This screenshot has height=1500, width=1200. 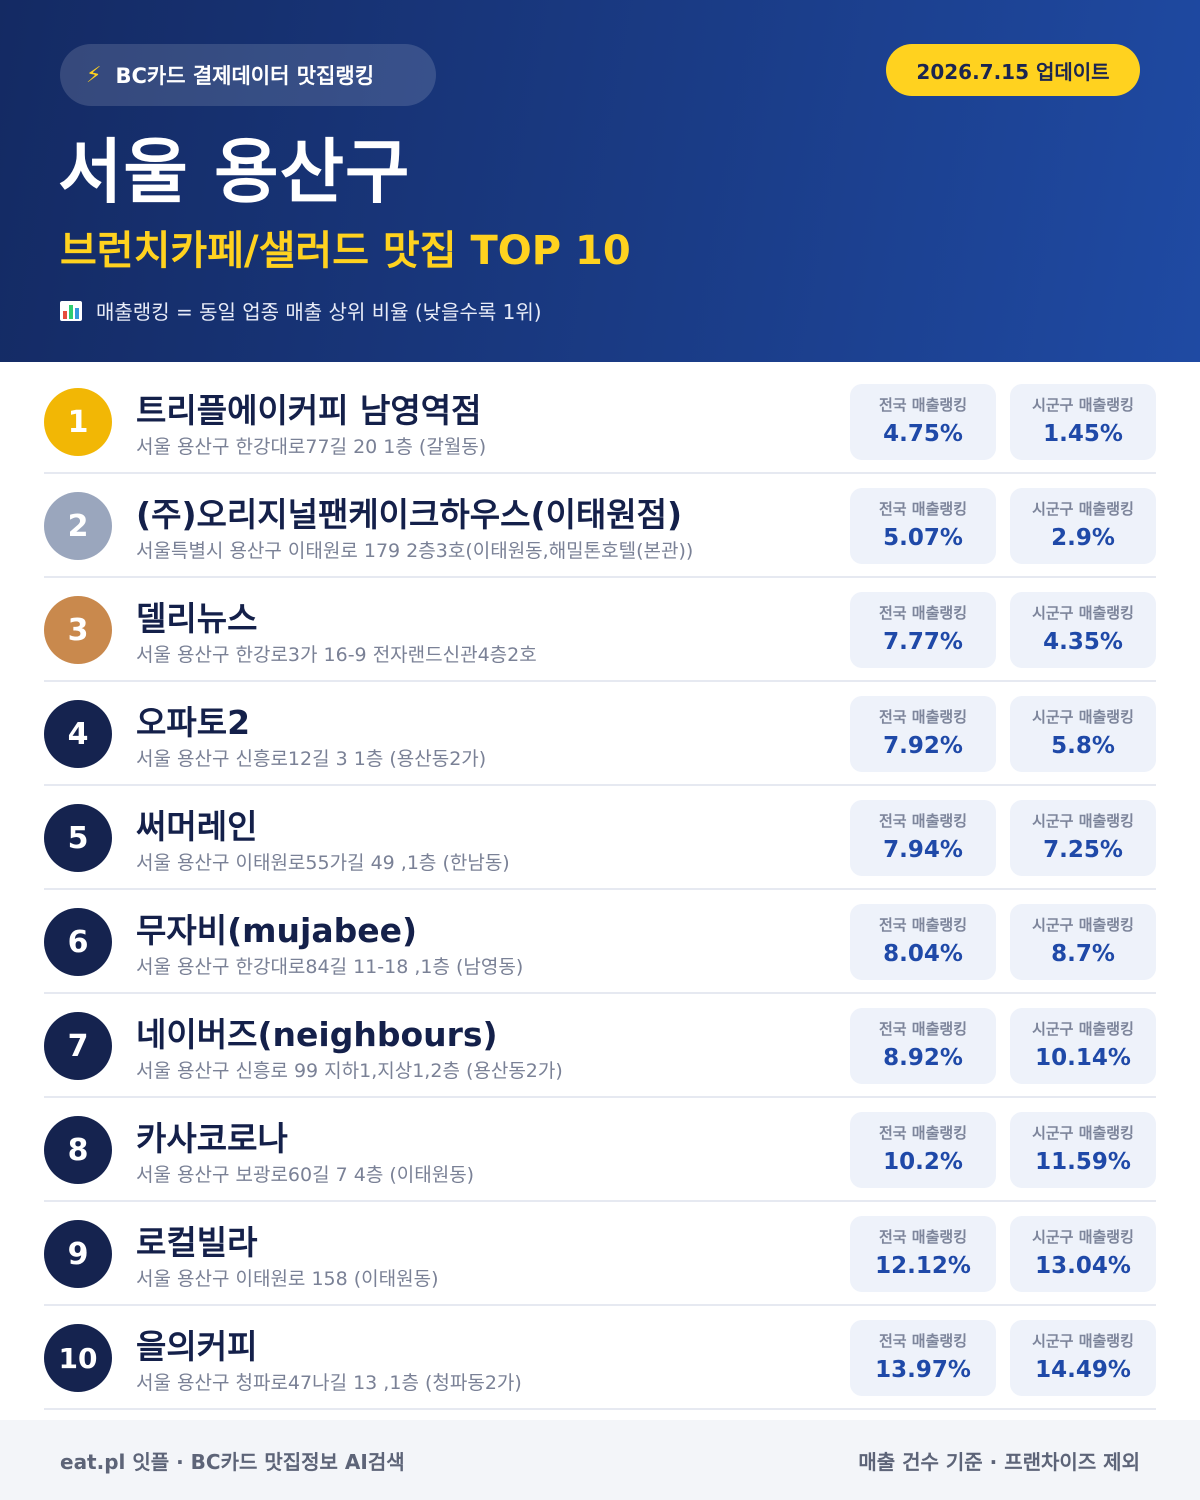 What do you see at coordinates (197, 826) in the screenshot?
I see `restaurant-name: 써머레인` at bounding box center [197, 826].